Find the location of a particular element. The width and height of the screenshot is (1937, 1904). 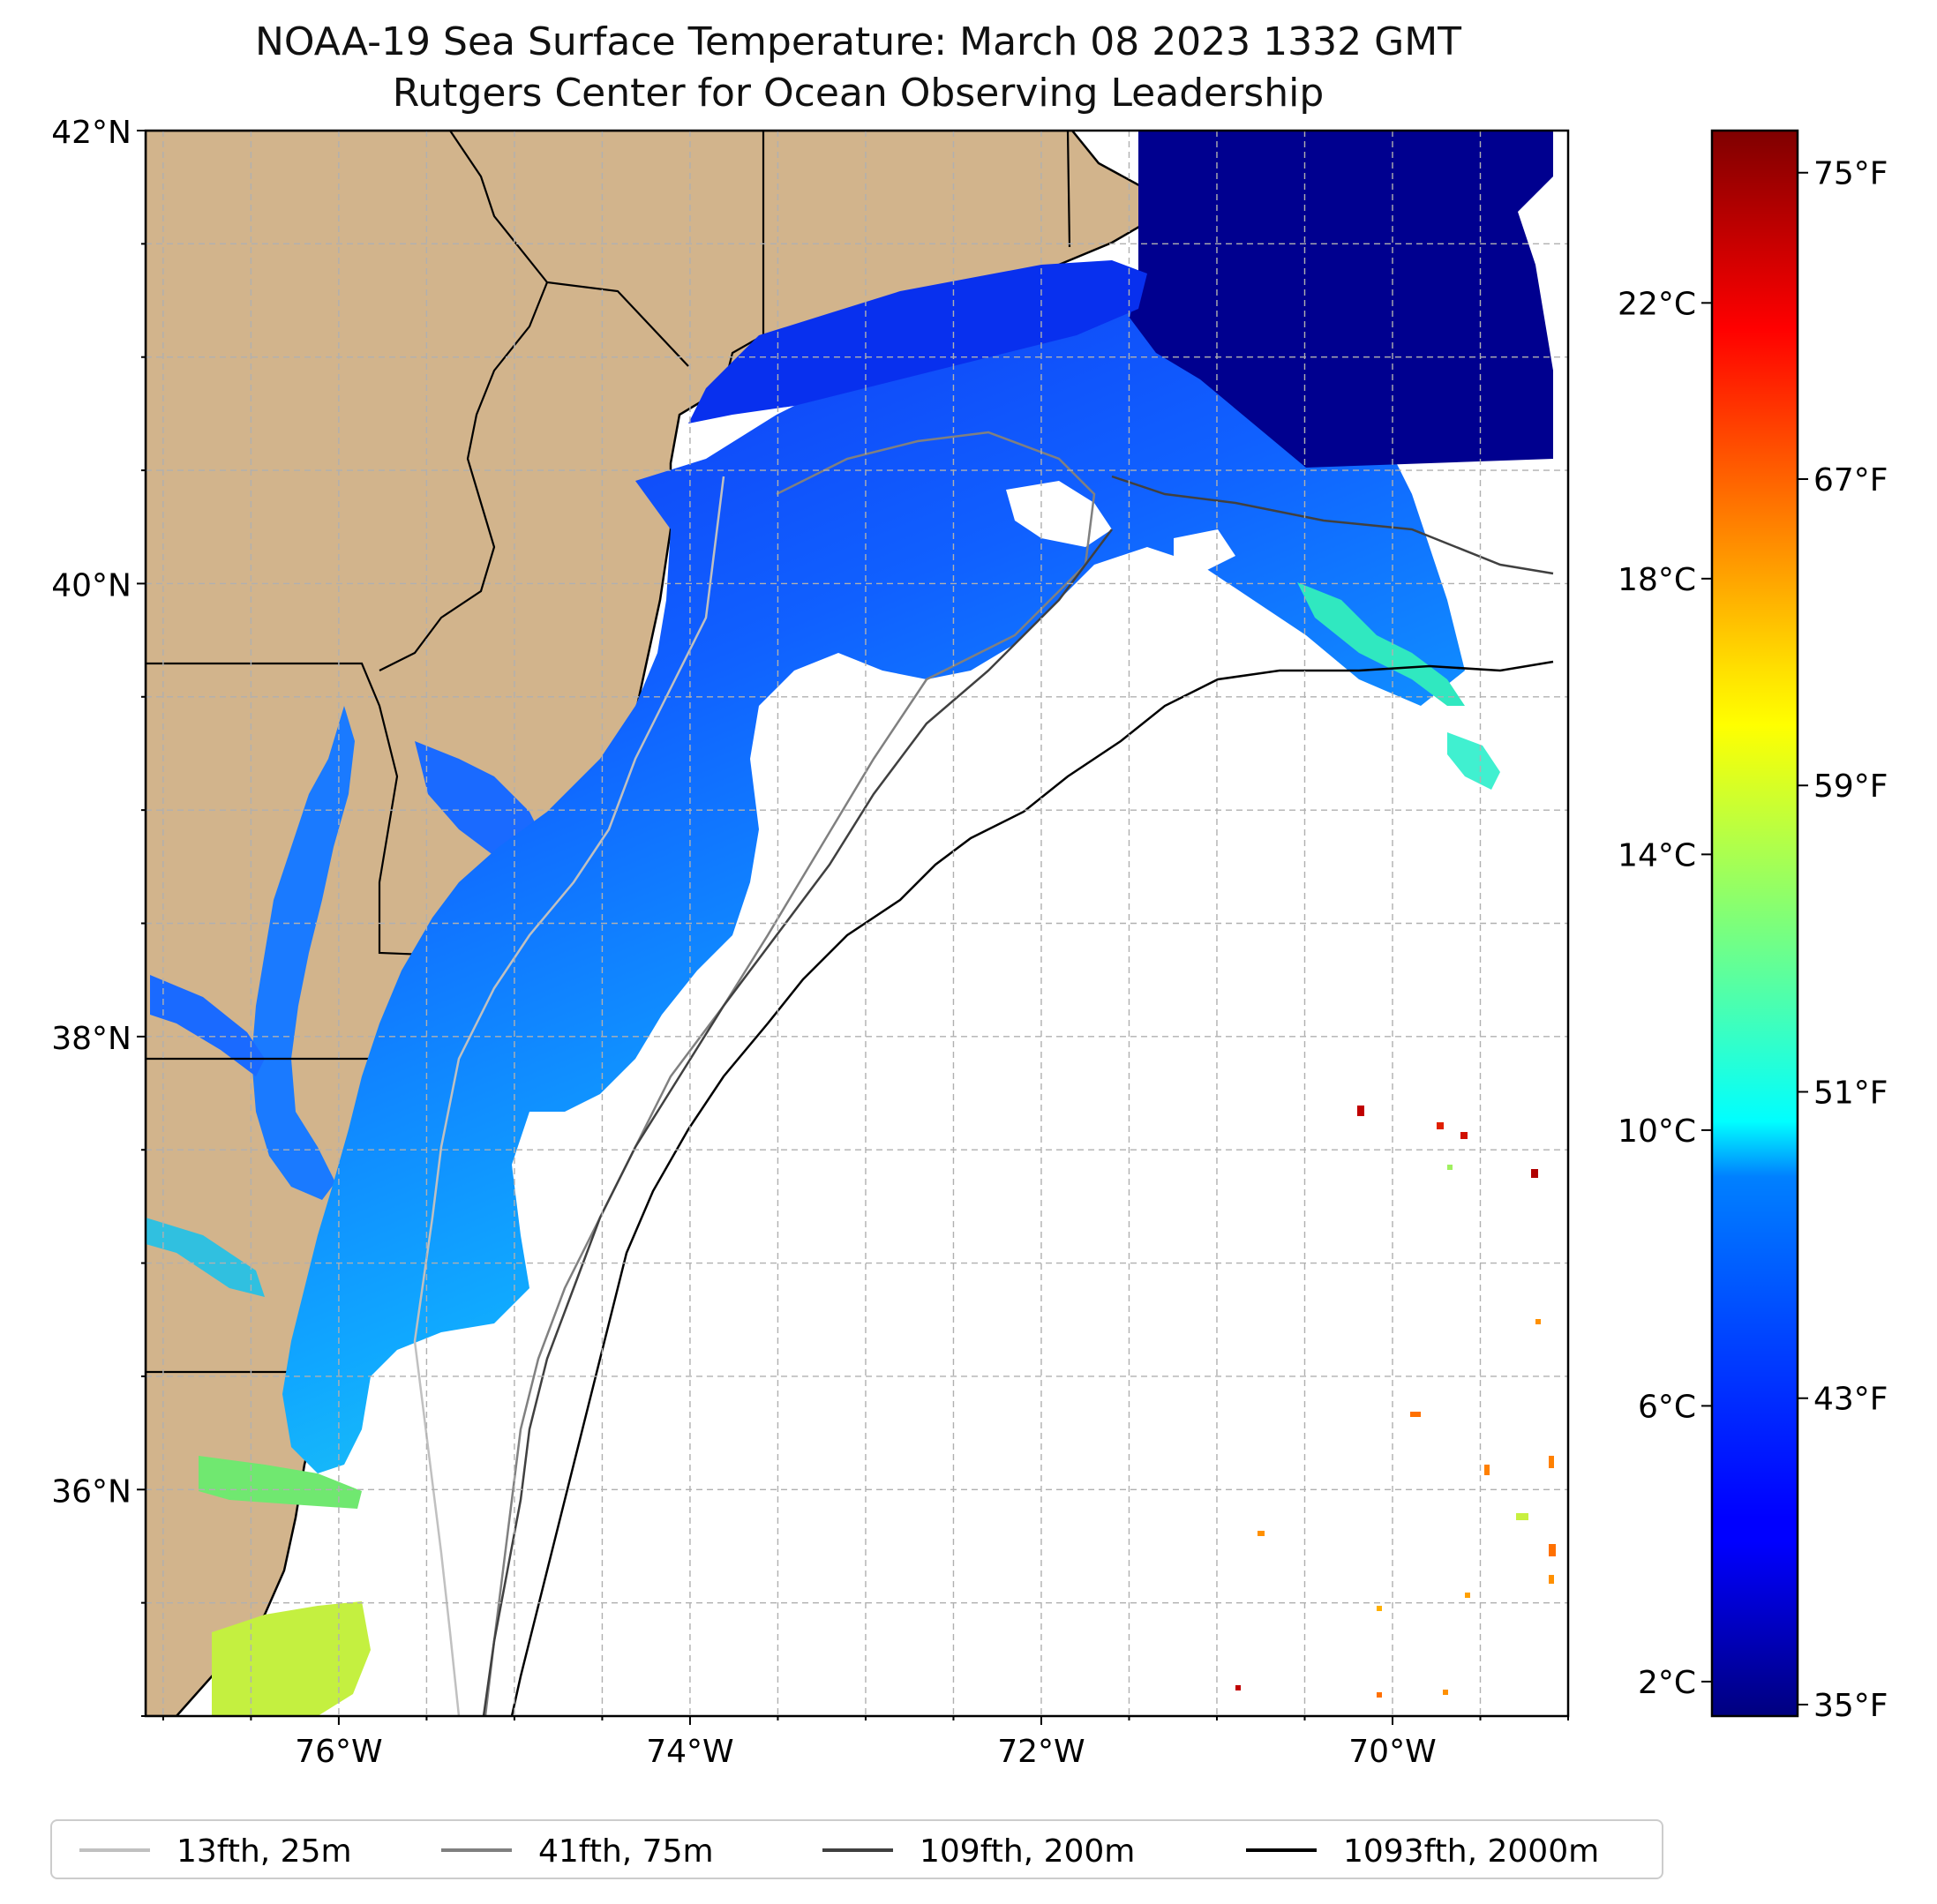

fahrenheit-tick-label: 67°F is located at coordinates (1850, 480).